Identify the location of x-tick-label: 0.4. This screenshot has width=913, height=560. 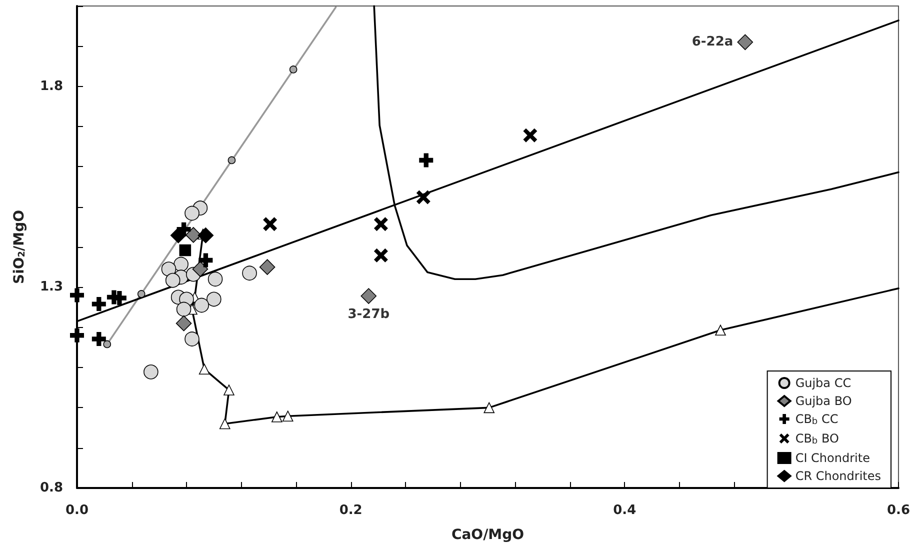
(624, 510).